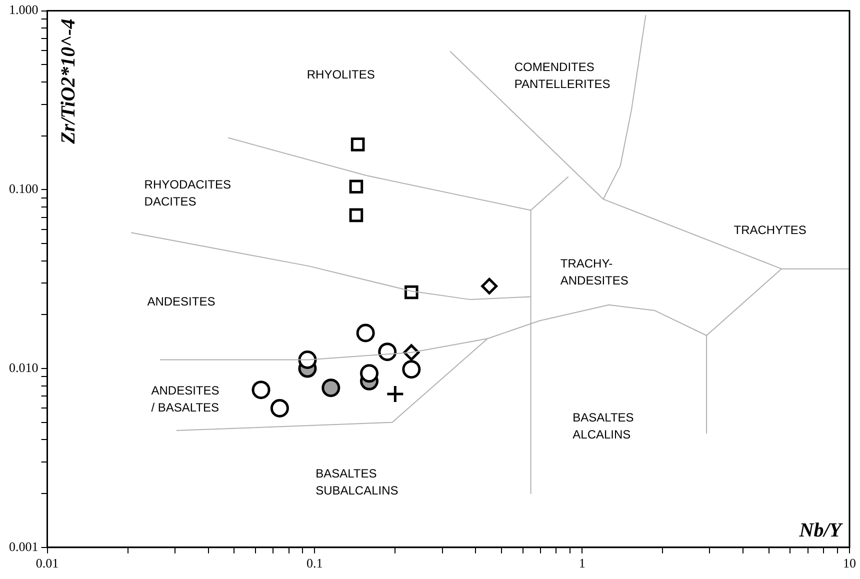 This screenshot has height=579, width=860. What do you see at coordinates (582, 563) in the screenshot?
I see `x-tick-label: 1` at bounding box center [582, 563].